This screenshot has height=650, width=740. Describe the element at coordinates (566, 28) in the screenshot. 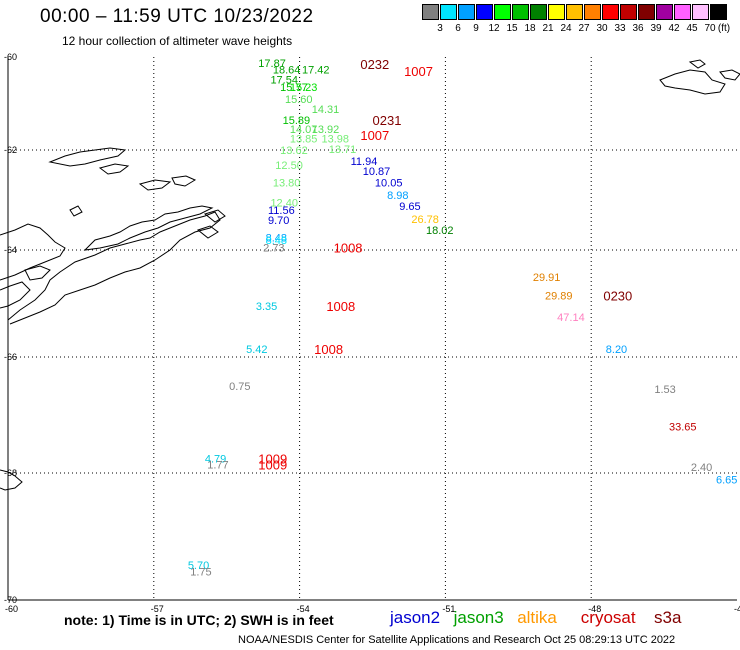

I see `legend-label: 24` at that location.